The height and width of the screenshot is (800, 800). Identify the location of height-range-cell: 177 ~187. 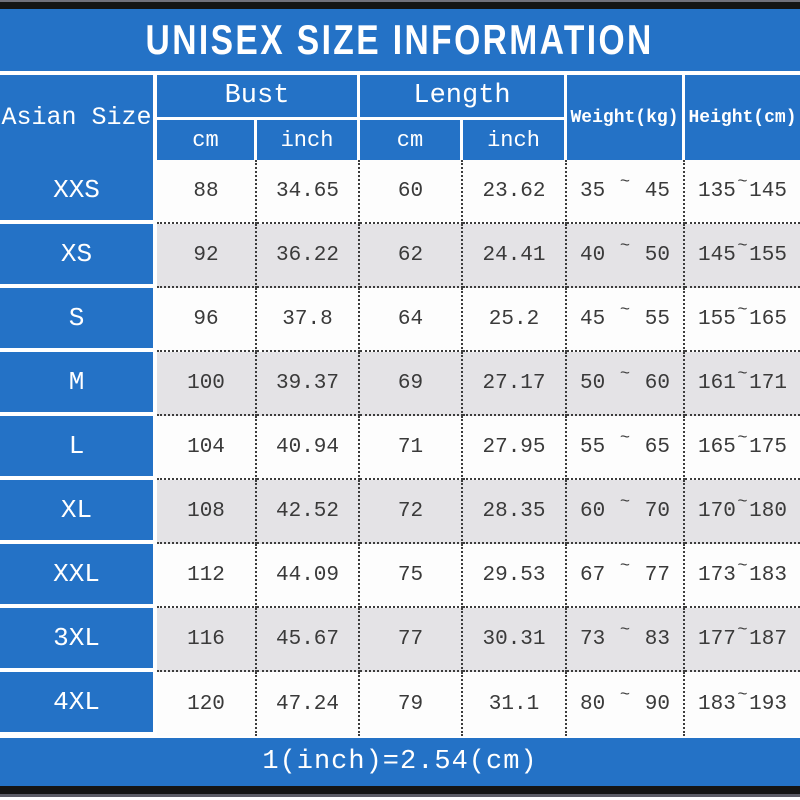
(742, 640).